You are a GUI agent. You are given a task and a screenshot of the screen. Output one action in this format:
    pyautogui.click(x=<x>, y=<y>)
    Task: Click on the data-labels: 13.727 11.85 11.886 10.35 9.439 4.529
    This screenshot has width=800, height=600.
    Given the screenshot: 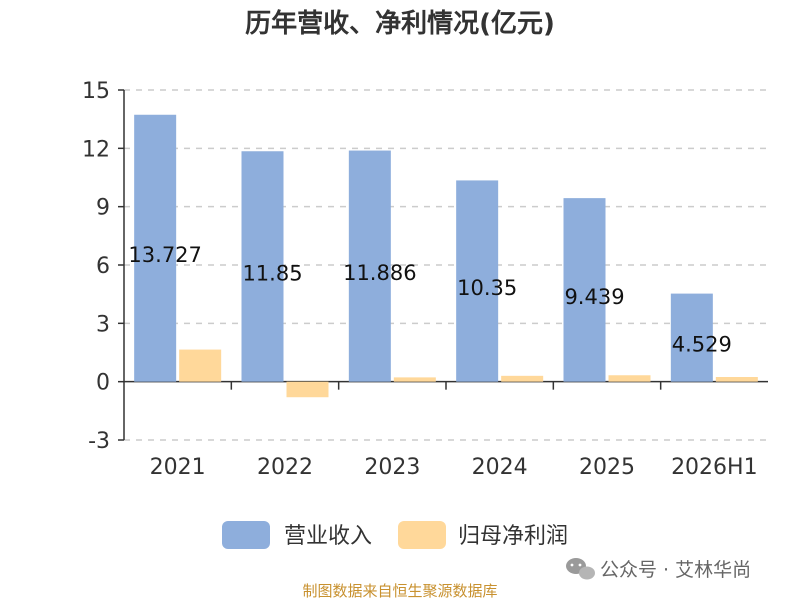 What is the action you would take?
    pyautogui.click(x=429, y=299)
    